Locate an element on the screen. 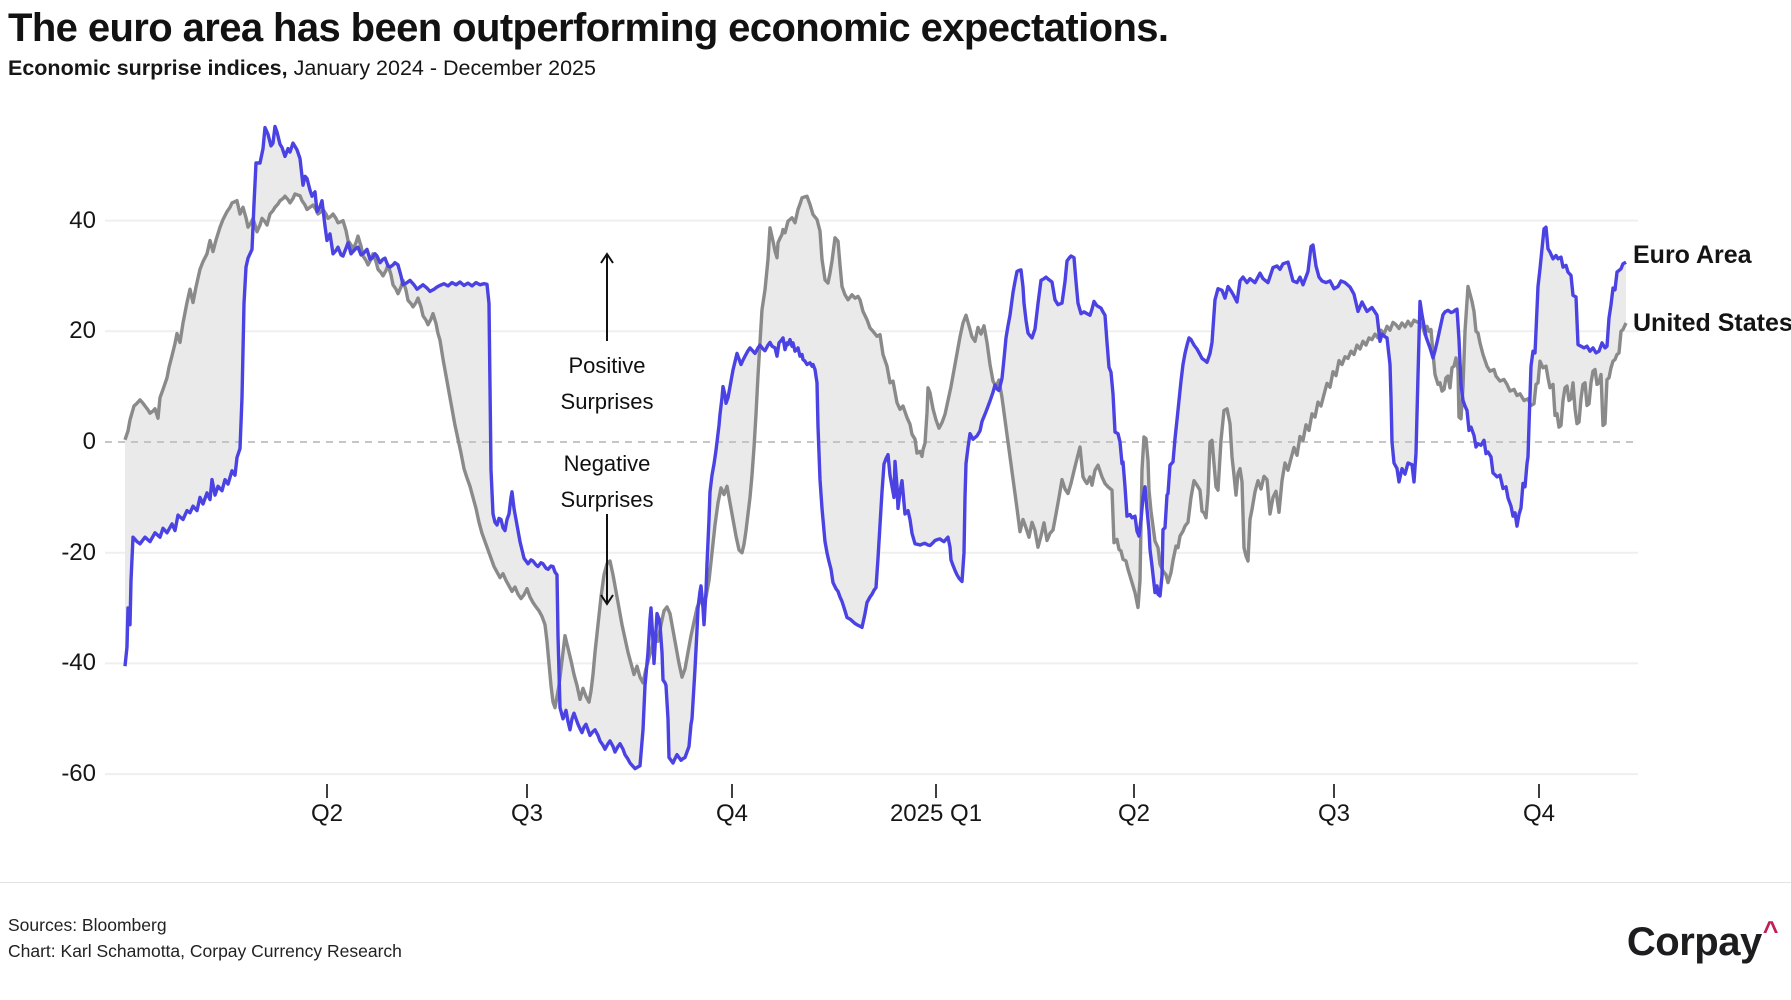 This screenshot has width=1791, height=1000. y-axis-label: -20 is located at coordinates (78, 552).